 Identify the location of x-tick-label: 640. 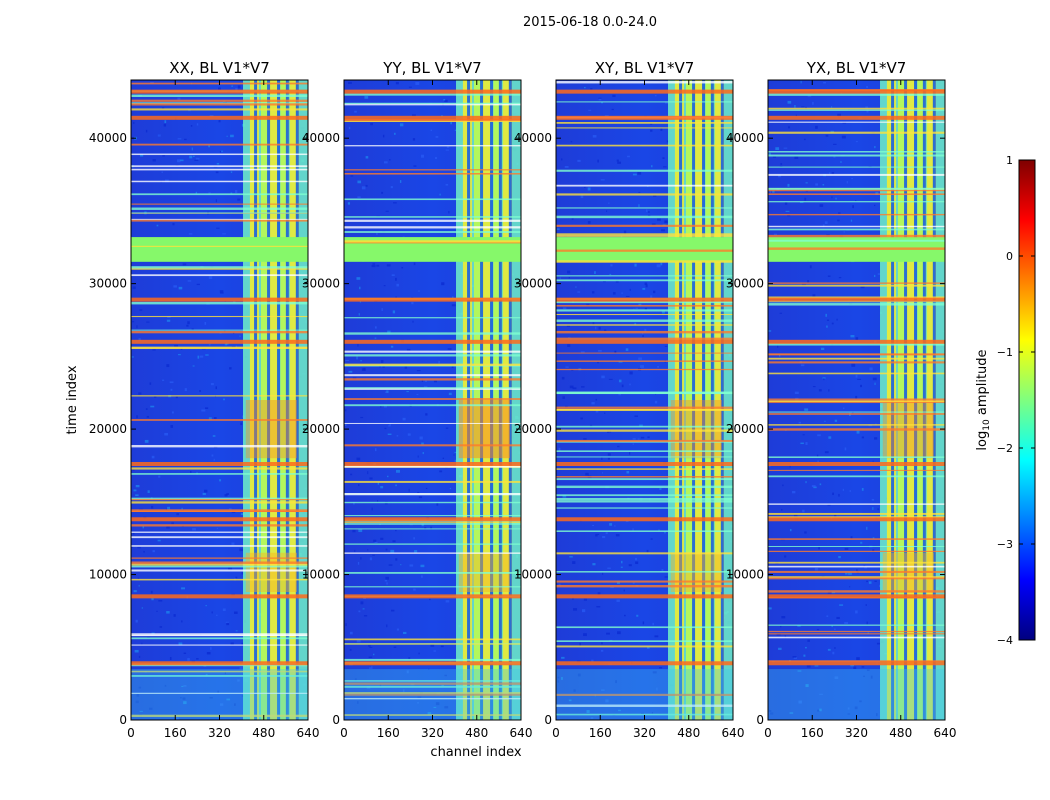
(521, 733).